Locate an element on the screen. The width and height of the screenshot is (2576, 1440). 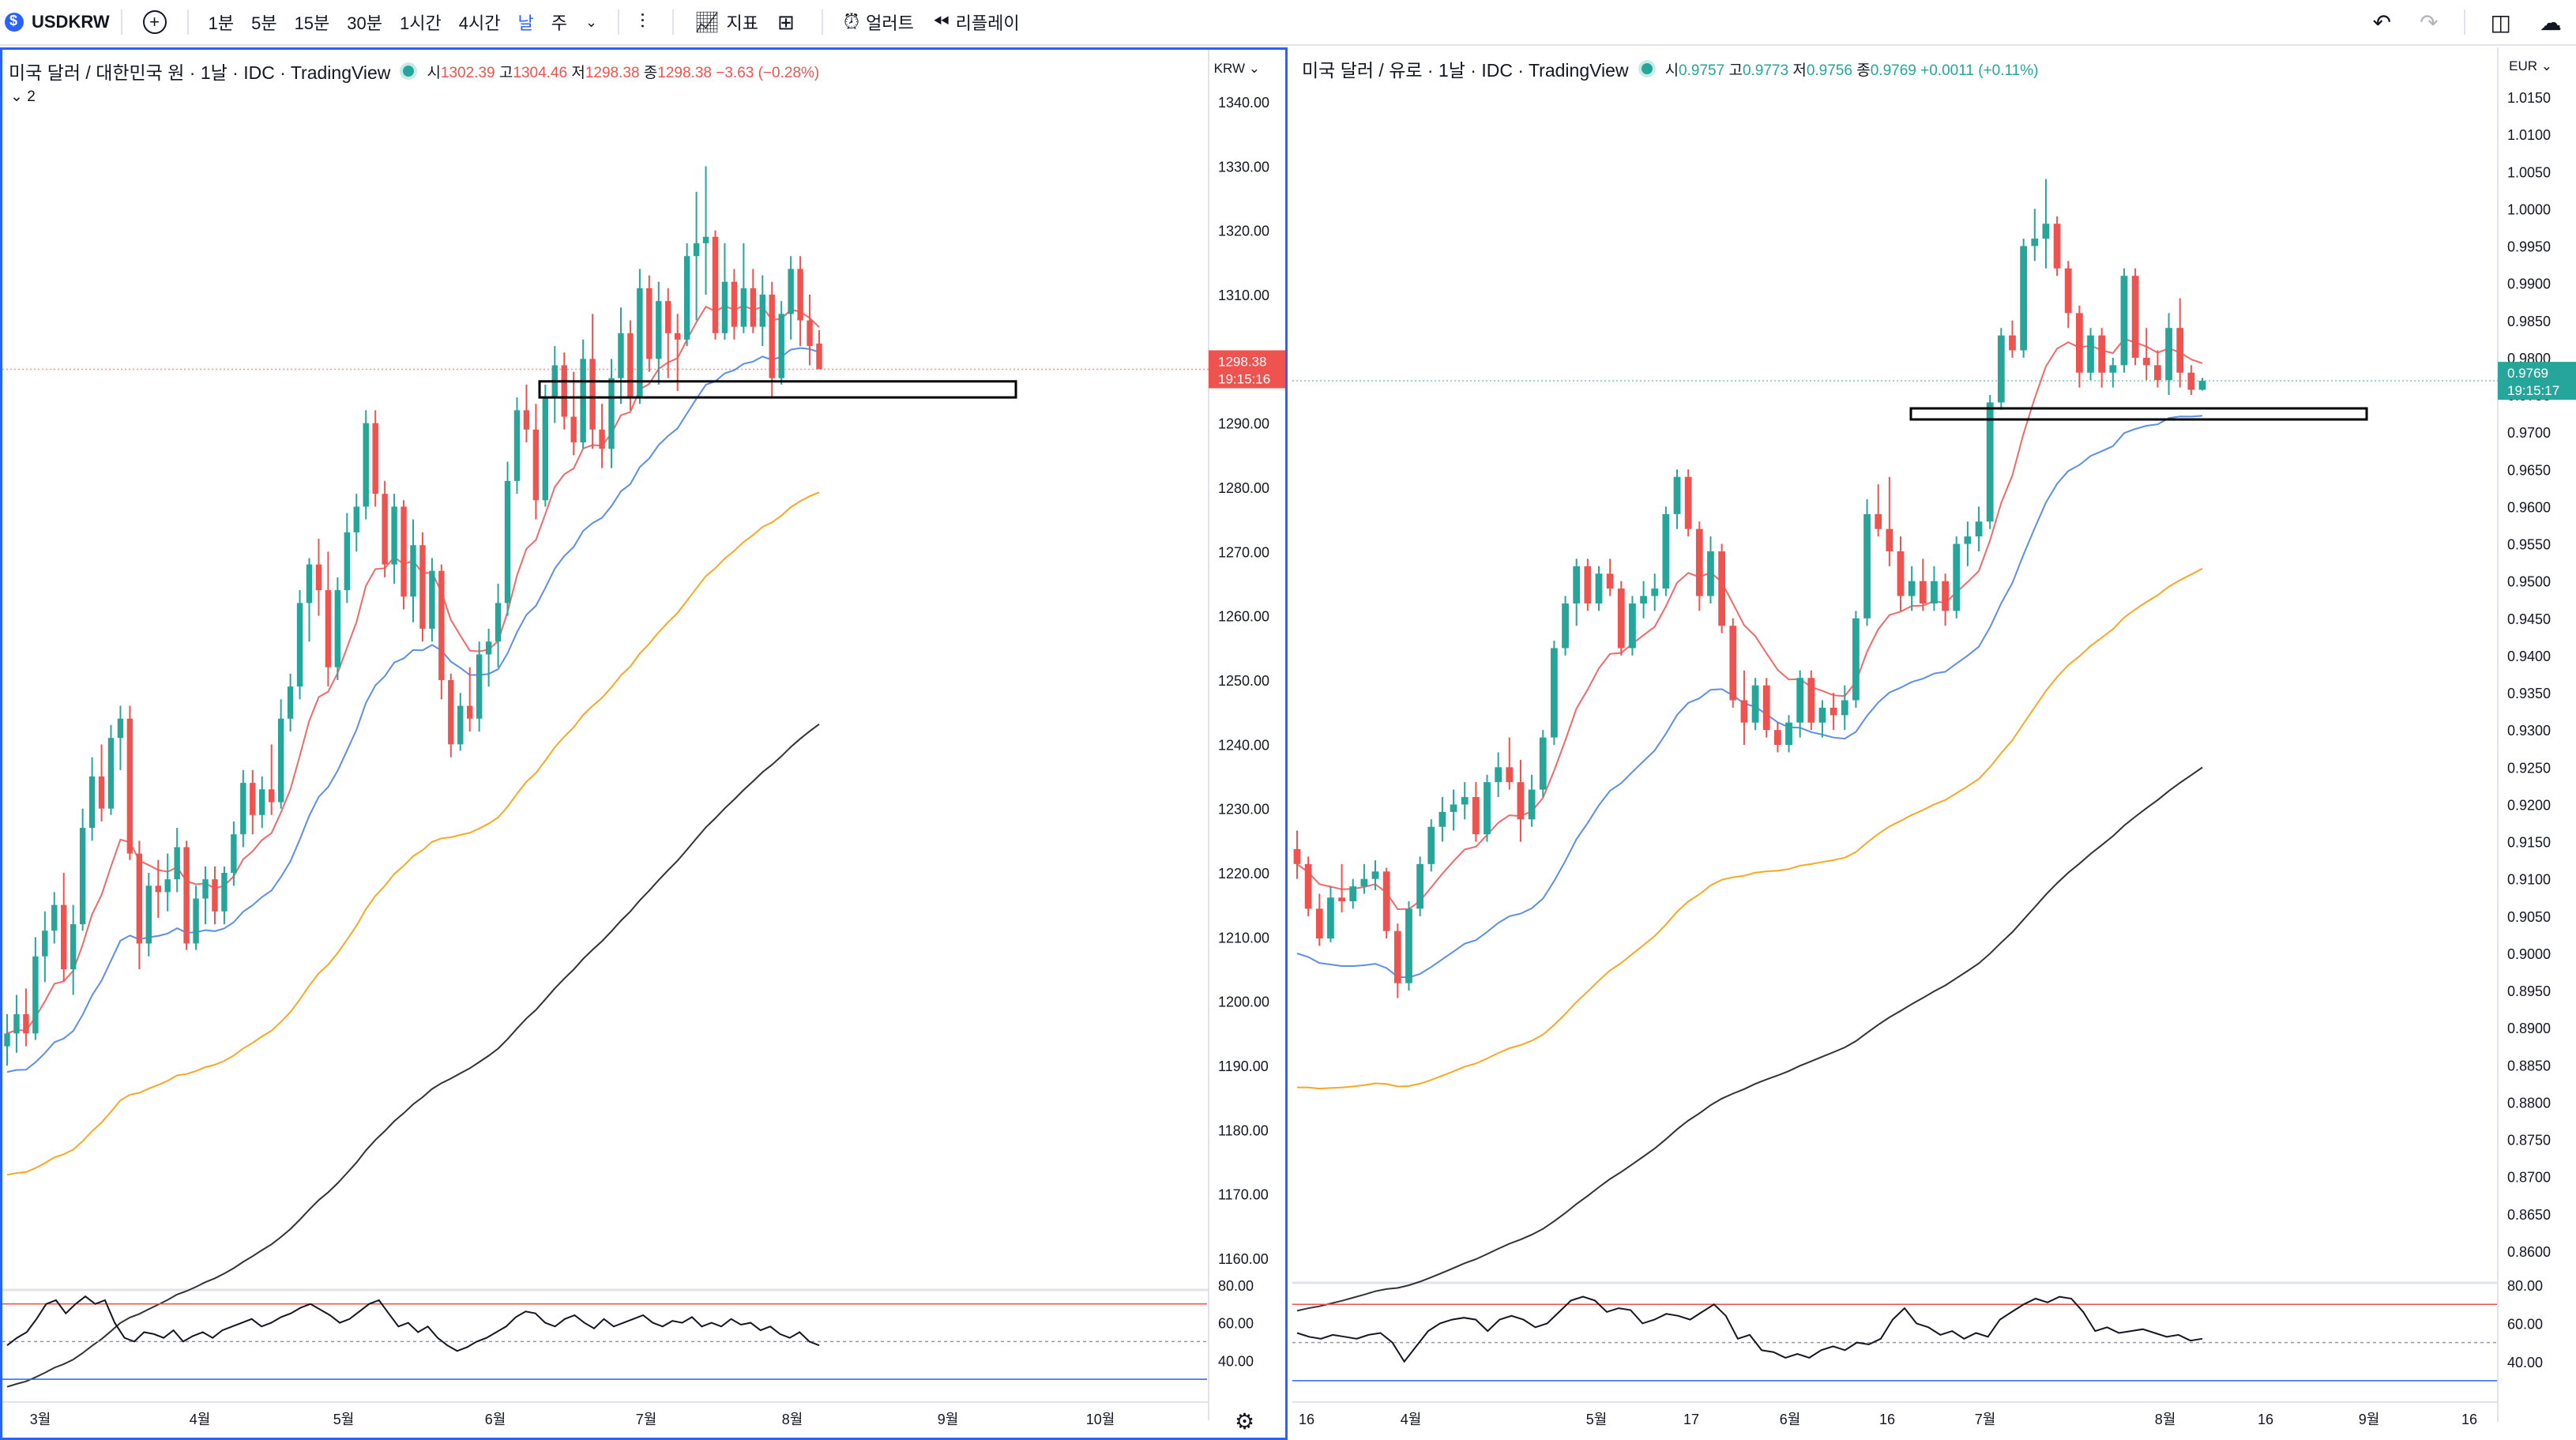
indicators-collapse-toggle: ⌄ 2 is located at coordinates (23, 97).